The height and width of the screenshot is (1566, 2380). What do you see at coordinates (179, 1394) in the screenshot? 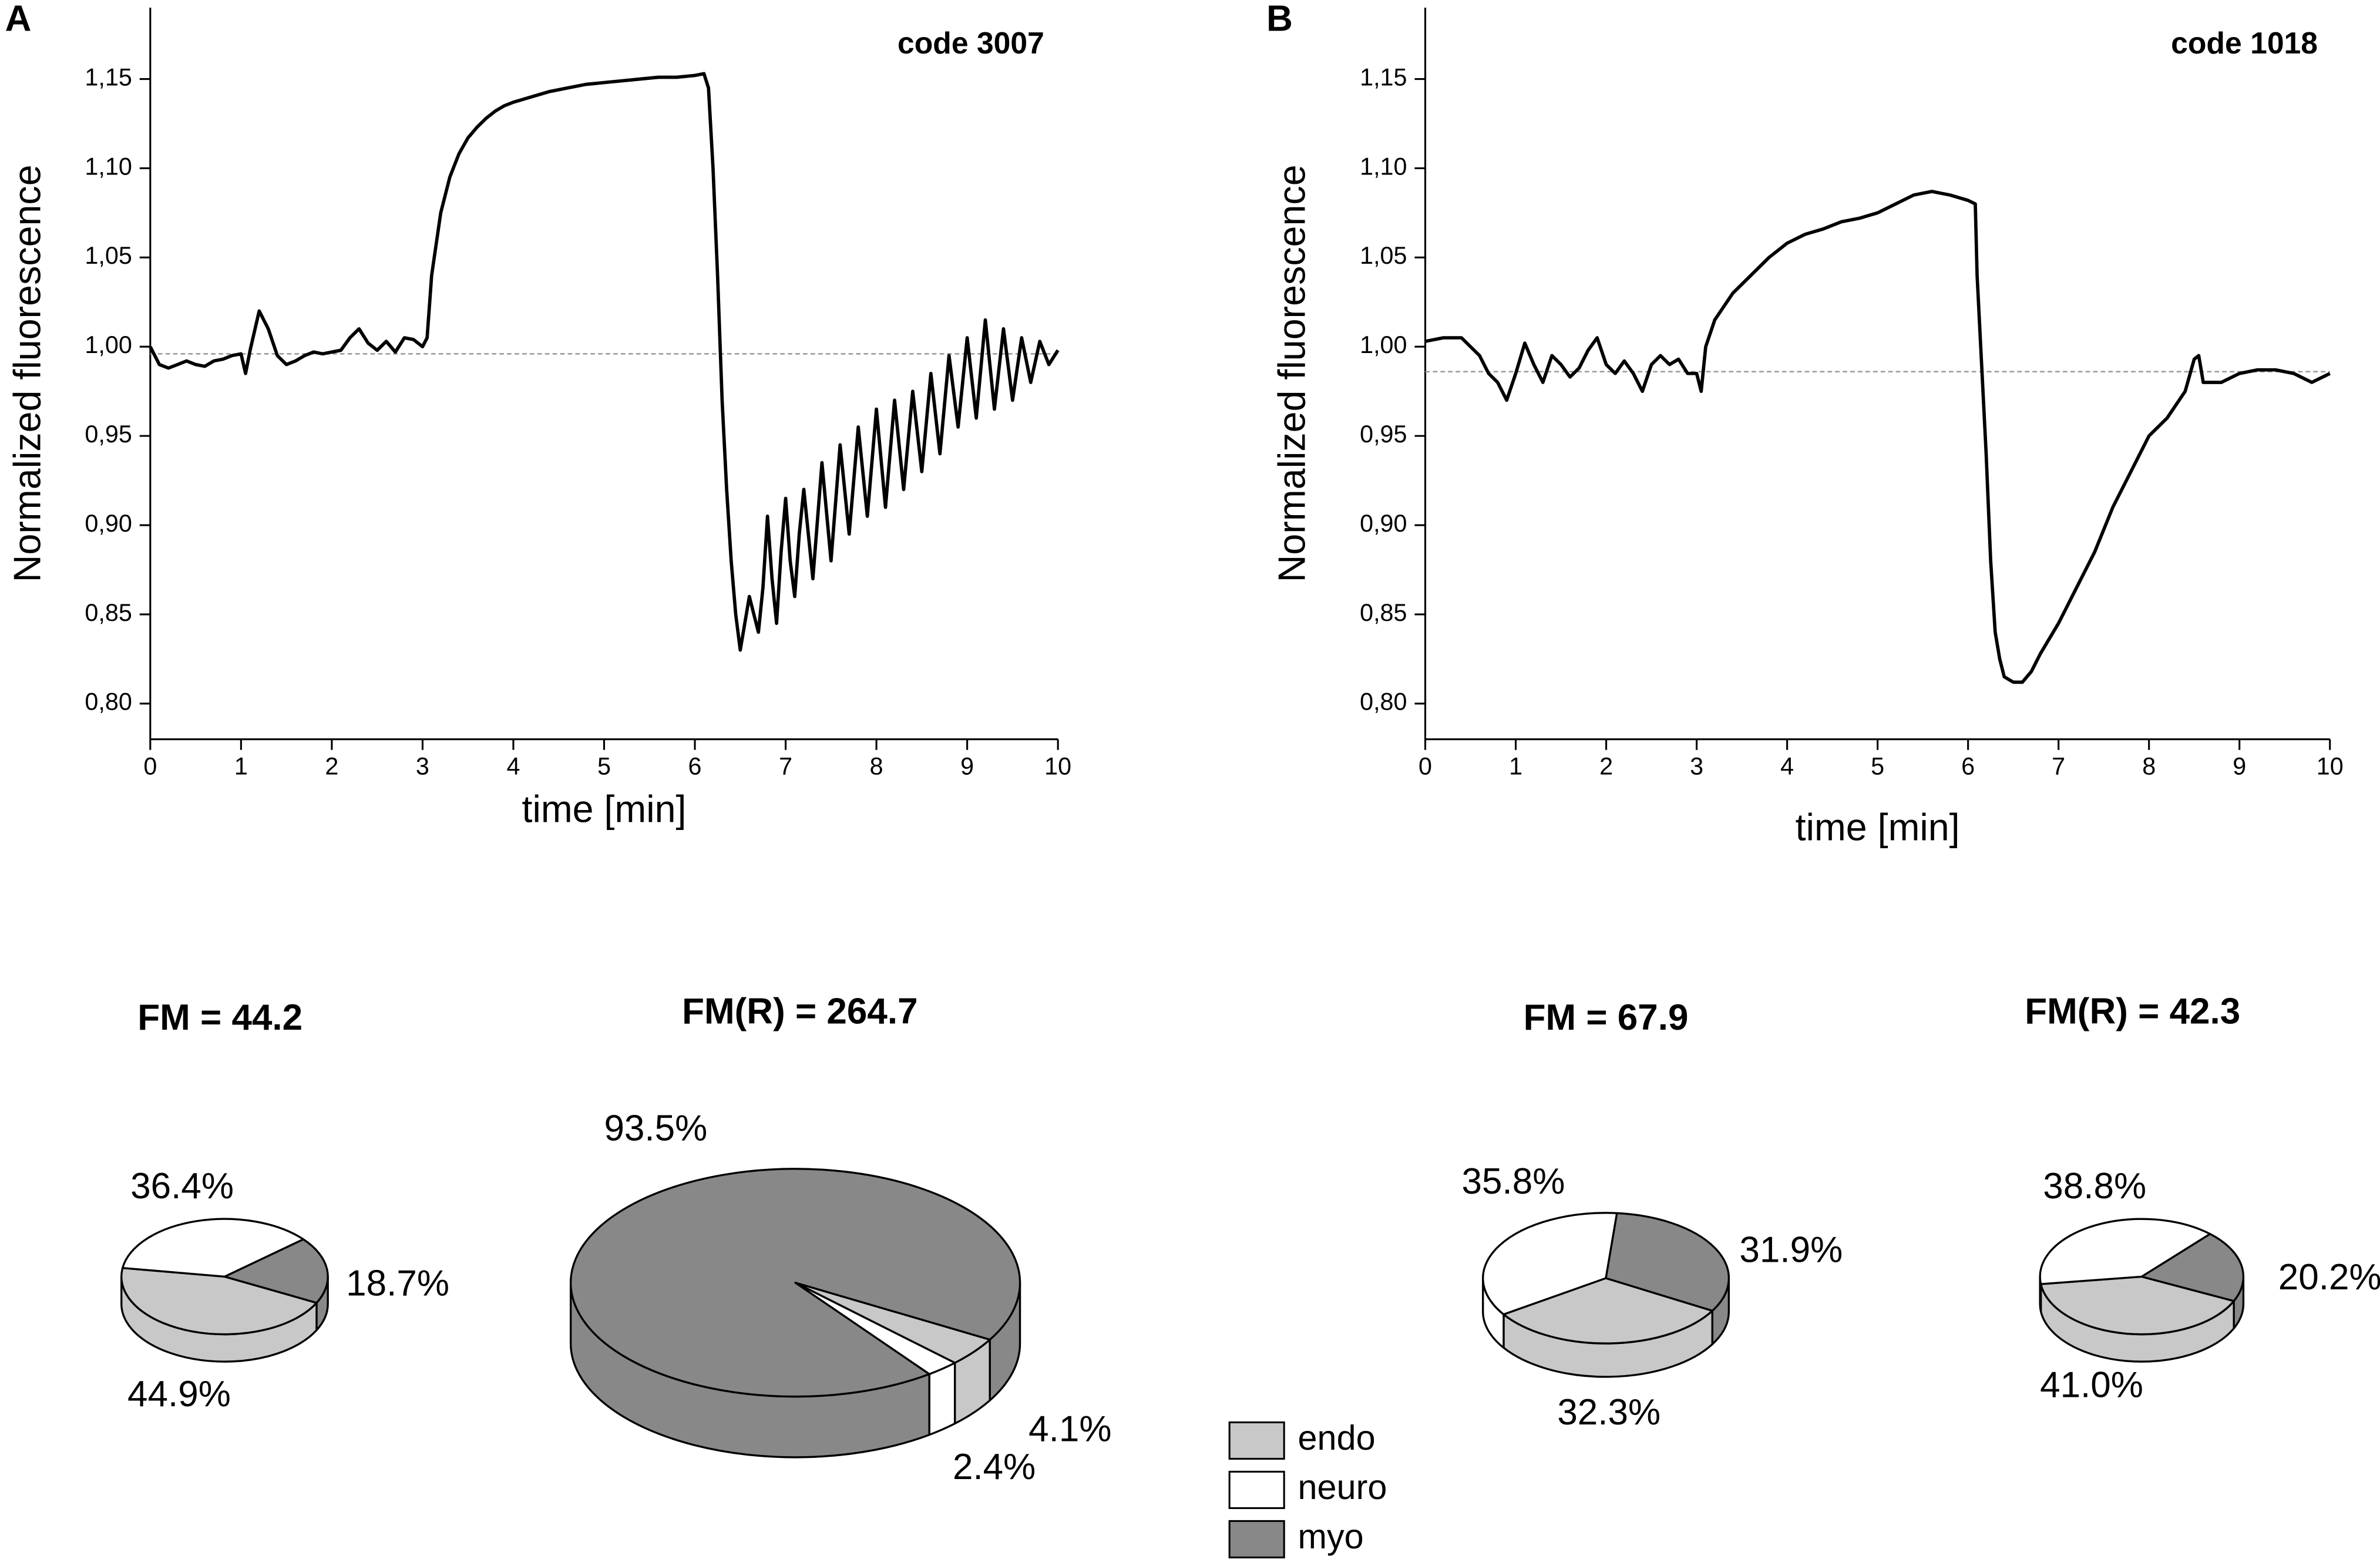
I see `slice-label: 44.9%` at bounding box center [179, 1394].